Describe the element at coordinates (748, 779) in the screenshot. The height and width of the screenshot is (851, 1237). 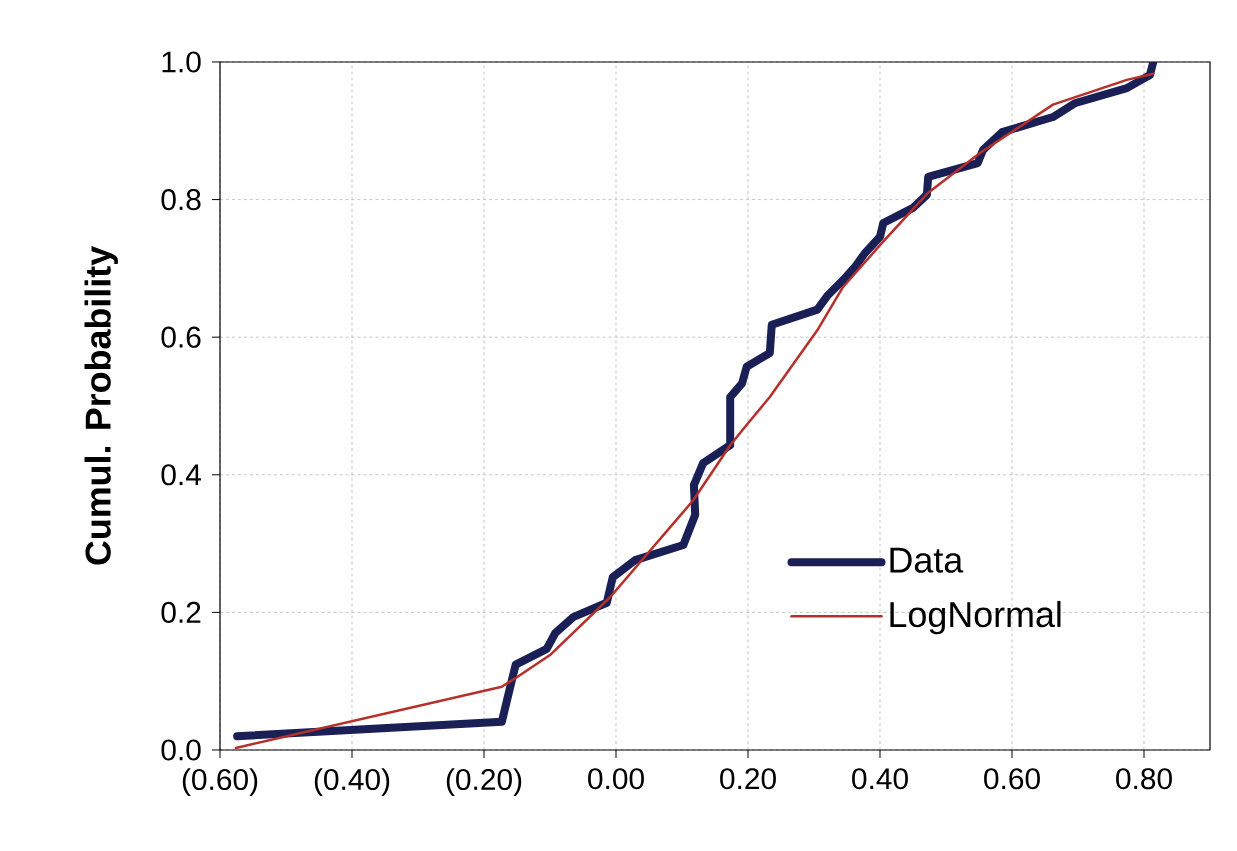
I see `x-tick-label: 0.20` at that location.